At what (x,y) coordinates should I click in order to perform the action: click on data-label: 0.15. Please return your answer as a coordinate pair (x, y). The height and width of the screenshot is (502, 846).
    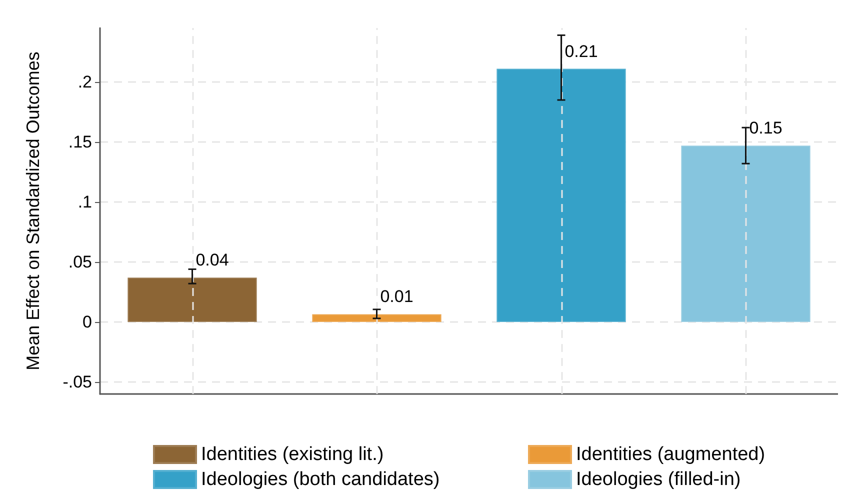
    Looking at the image, I should click on (765, 128).